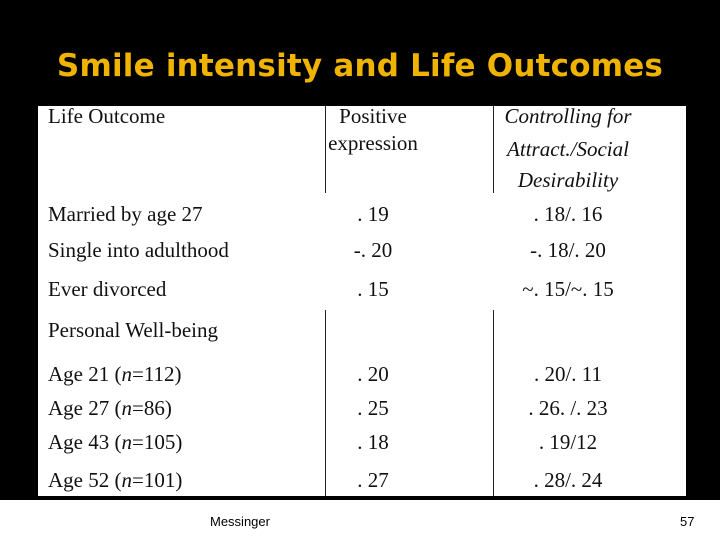  What do you see at coordinates (85, 442) in the screenshot?
I see `age-text: Age 43 (` at bounding box center [85, 442].